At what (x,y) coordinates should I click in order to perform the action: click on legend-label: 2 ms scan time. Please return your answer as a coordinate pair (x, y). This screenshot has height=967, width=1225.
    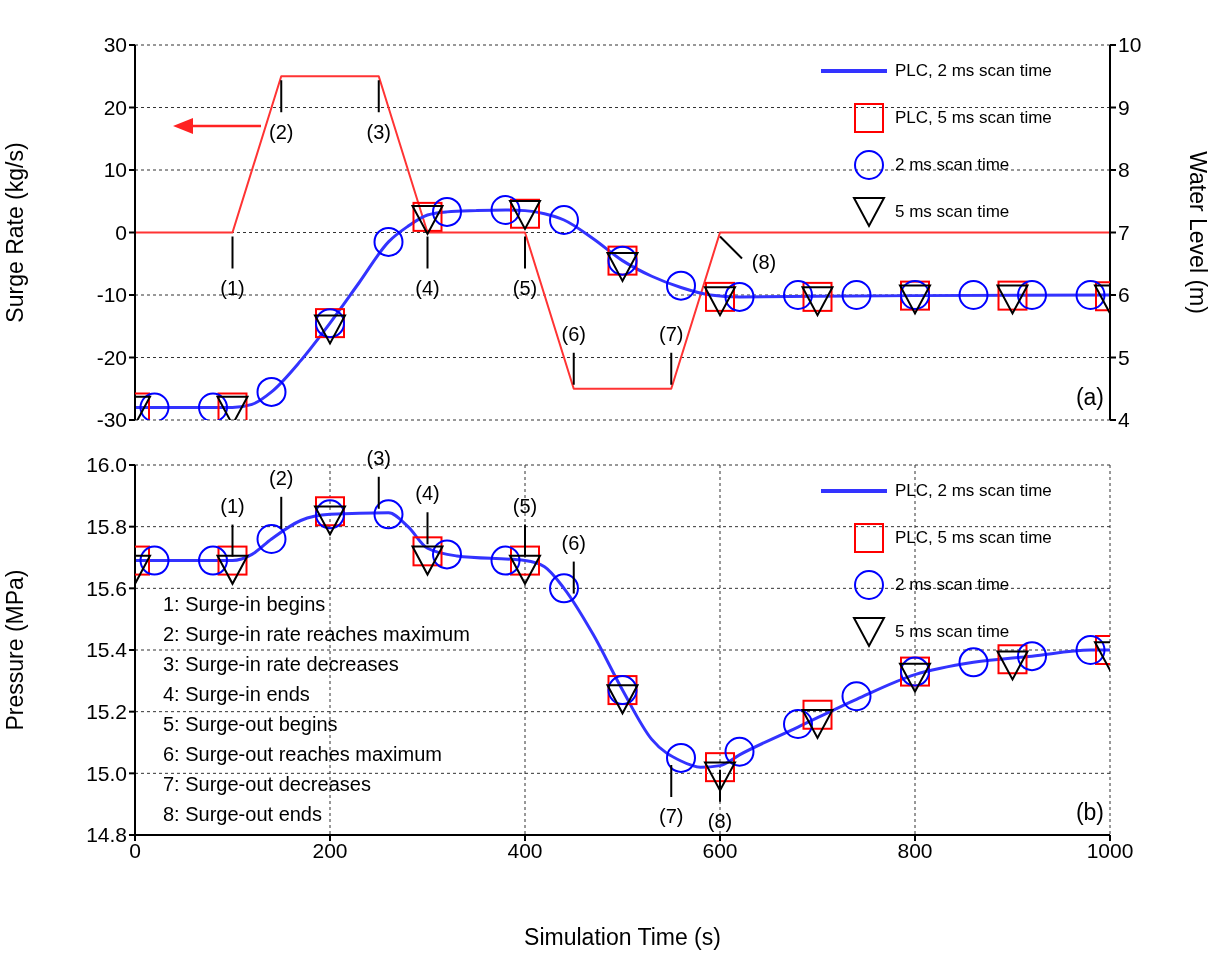
    Looking at the image, I should click on (953, 164).